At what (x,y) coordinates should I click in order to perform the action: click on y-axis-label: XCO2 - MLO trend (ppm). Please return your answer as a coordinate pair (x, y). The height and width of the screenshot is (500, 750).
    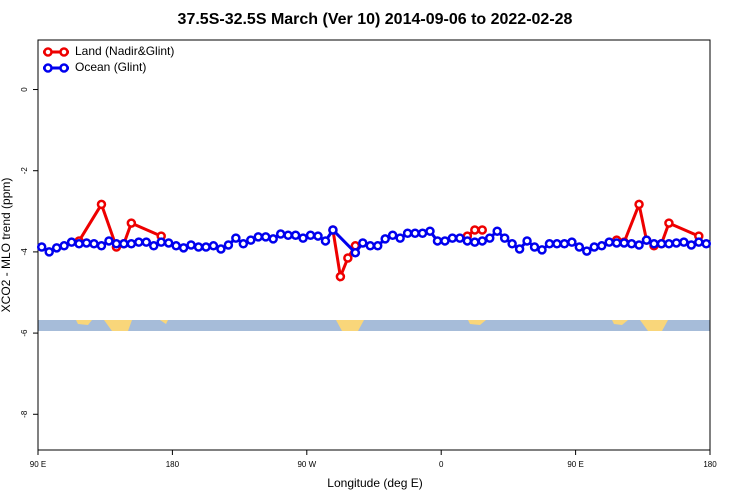
    Looking at the image, I should click on (6, 245).